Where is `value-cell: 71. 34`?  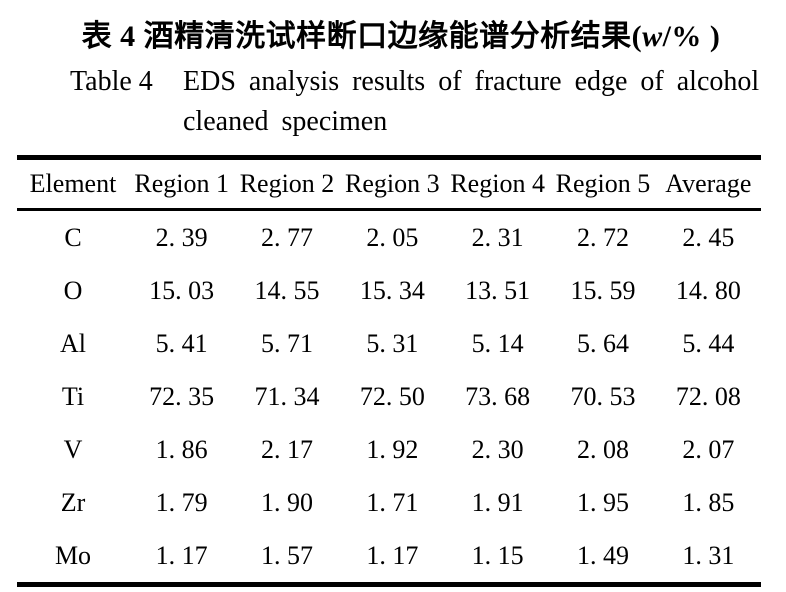
value-cell: 71. 34 is located at coordinates (287, 396).